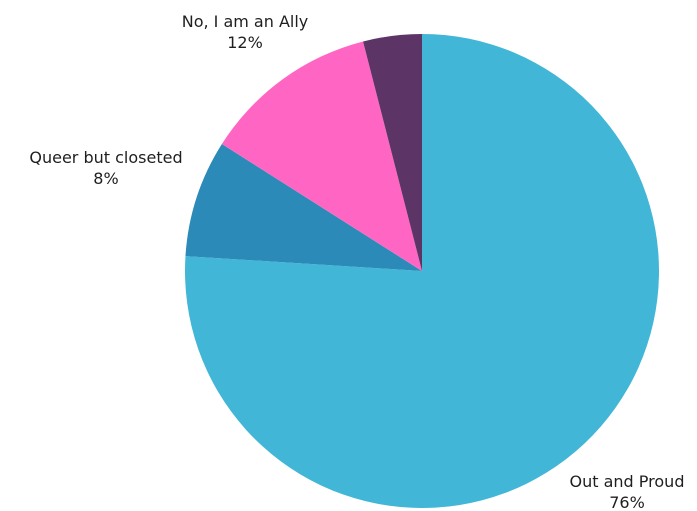 This screenshot has height=511, width=697. Describe the element at coordinates (627, 481) in the screenshot. I see `slice-label: Out and Proud` at that location.